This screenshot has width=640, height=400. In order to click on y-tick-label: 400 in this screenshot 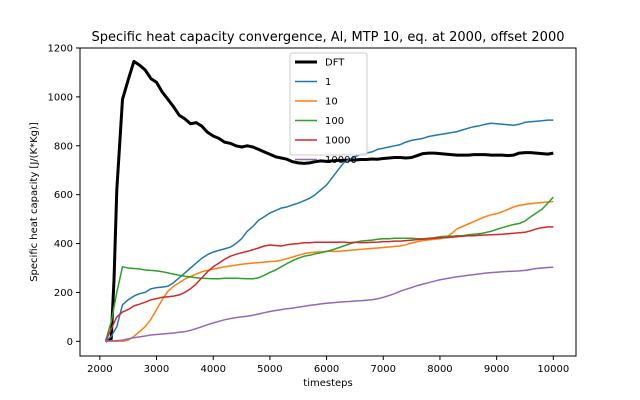, I will do `click(63, 244)`.